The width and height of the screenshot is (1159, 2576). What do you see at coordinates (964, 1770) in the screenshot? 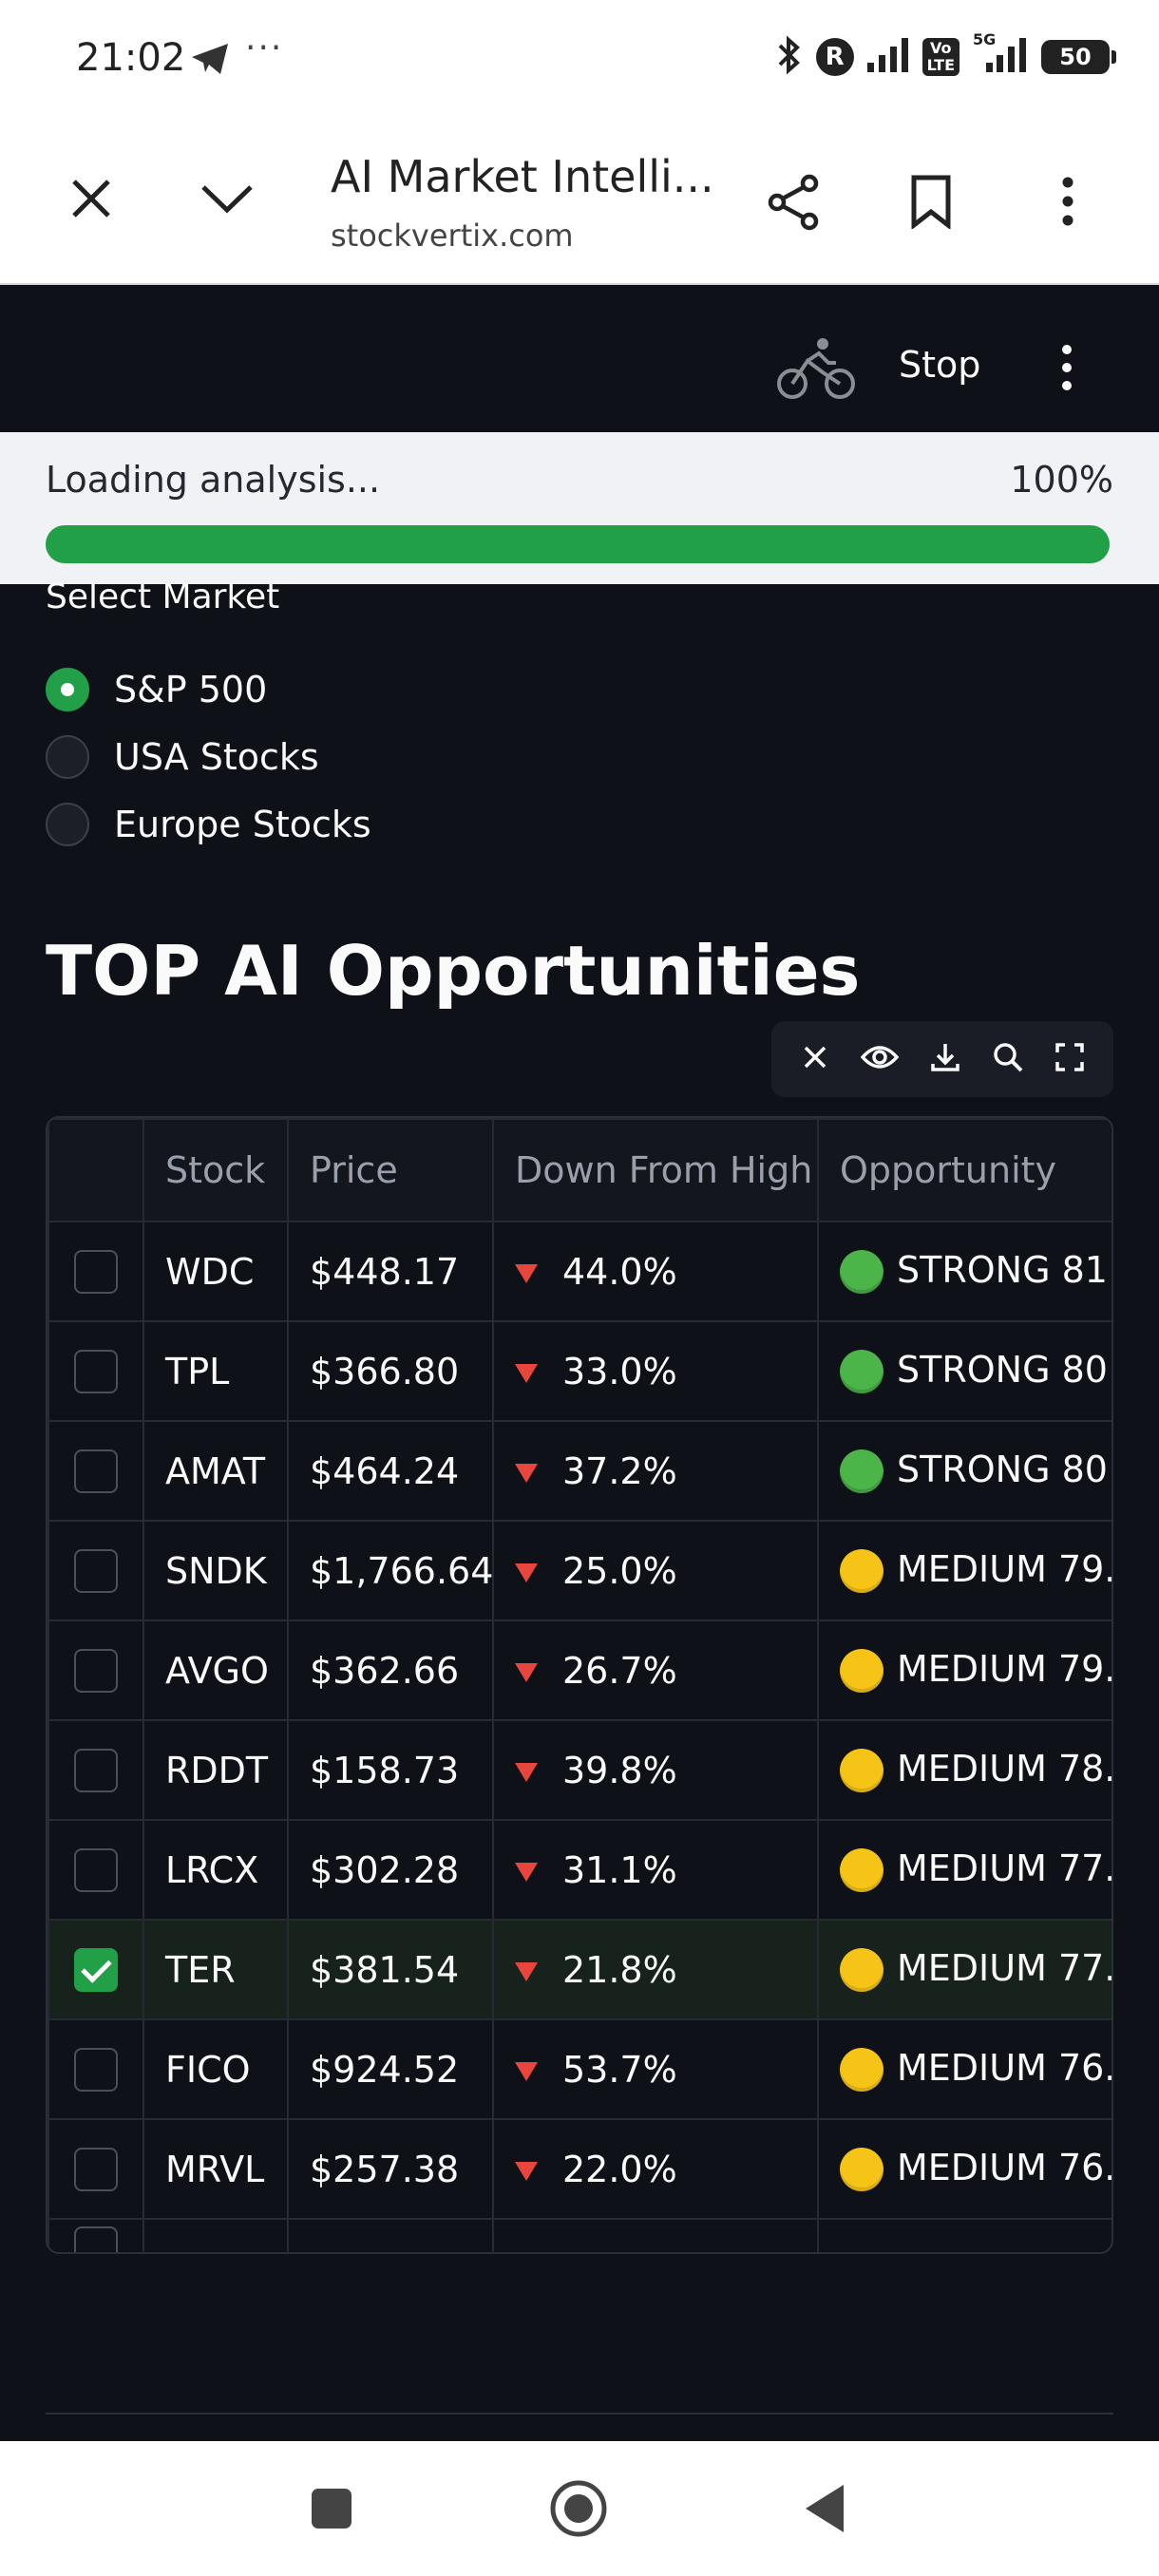
I see `opportunity-cell: MEDIUM 78.8` at bounding box center [964, 1770].